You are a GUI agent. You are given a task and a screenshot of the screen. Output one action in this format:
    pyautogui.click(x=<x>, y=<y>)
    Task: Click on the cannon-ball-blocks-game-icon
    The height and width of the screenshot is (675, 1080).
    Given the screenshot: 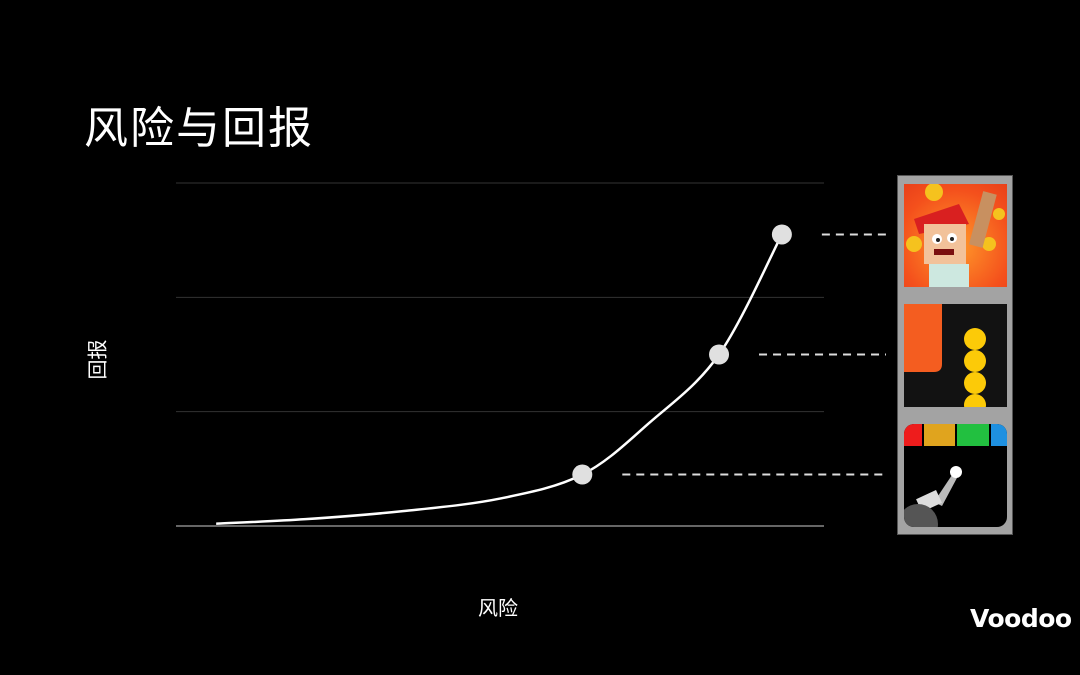 What is the action you would take?
    pyautogui.click(x=955, y=475)
    